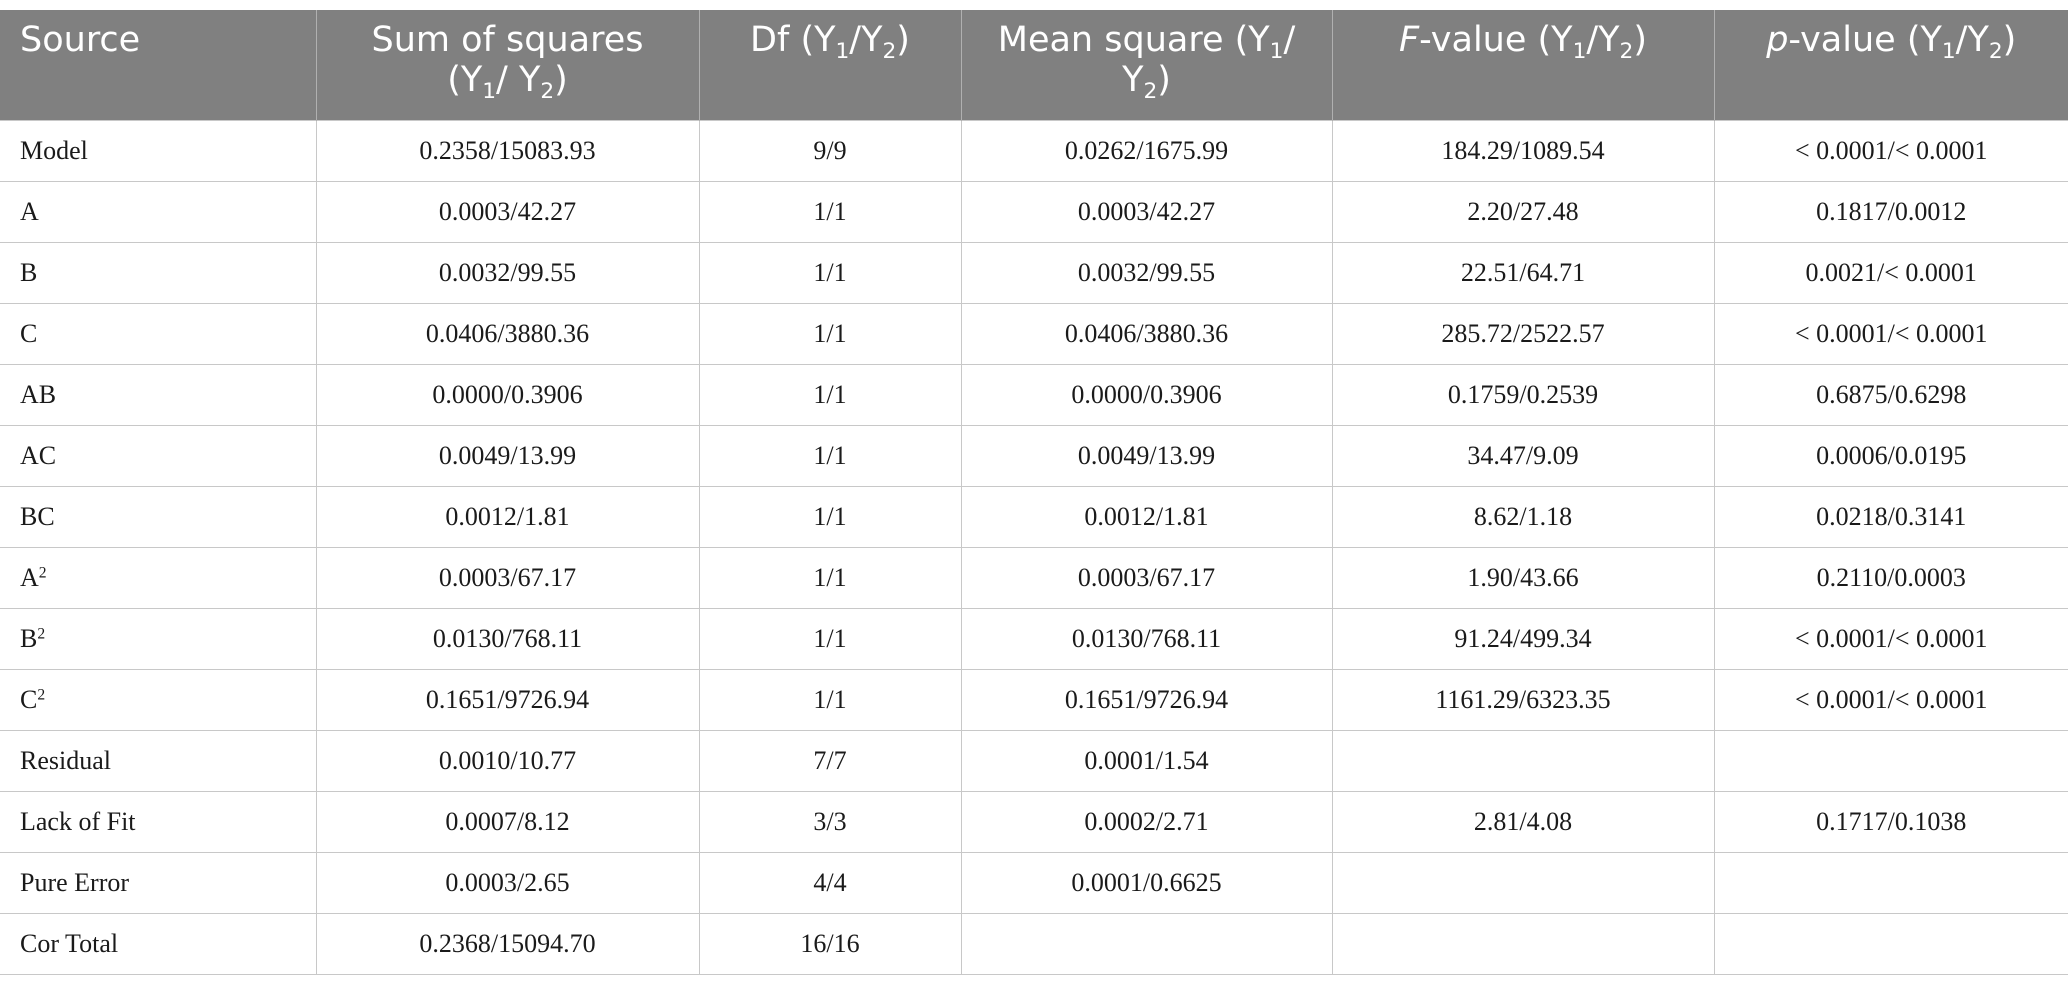 The height and width of the screenshot is (996, 2068). I want to click on cell-p-value: 0.0006/0.0195, so click(1890, 455).